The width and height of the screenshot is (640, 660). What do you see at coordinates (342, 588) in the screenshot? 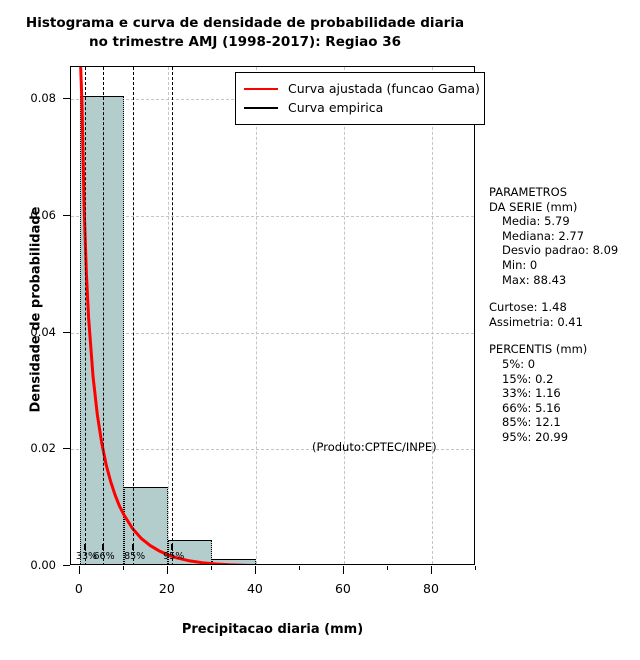
I see `x-tick-label: 60` at bounding box center [342, 588].